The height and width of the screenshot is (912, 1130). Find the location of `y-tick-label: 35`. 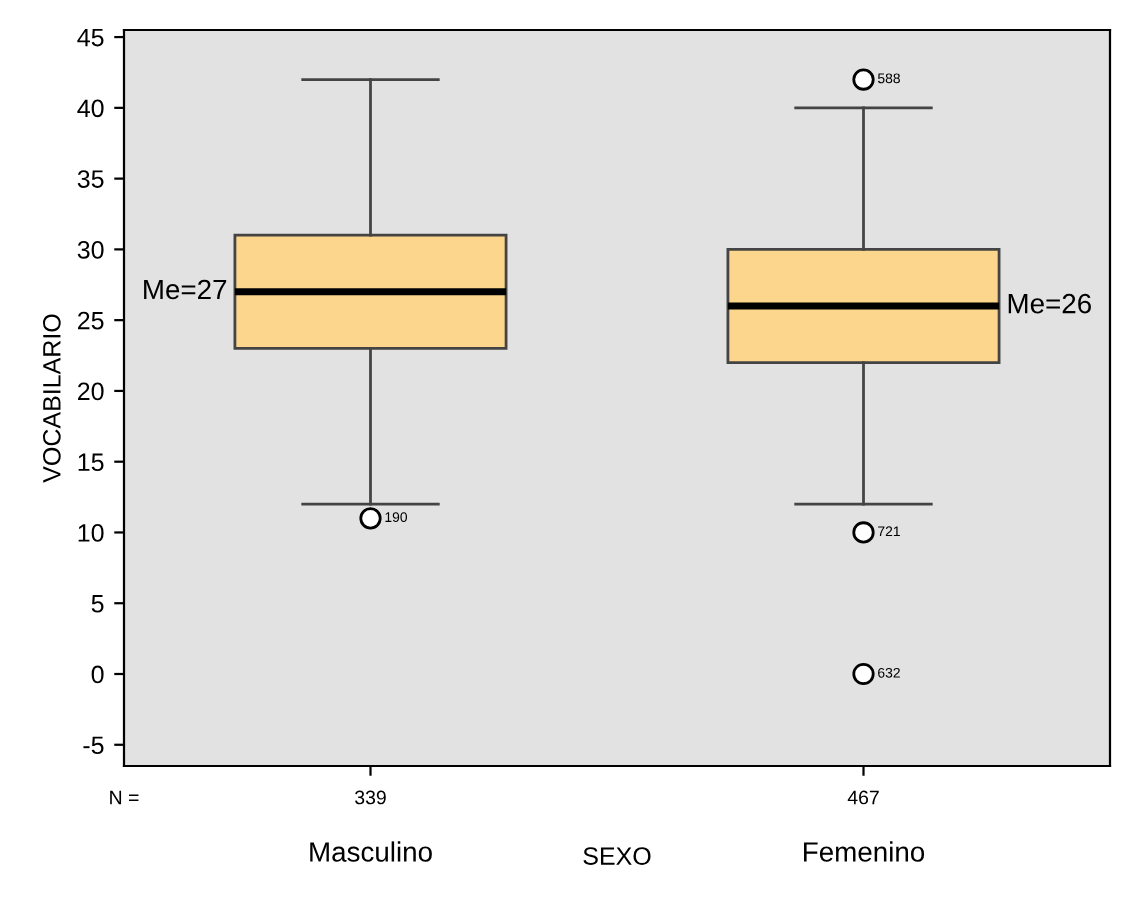

y-tick-label: 35 is located at coordinates (90, 179).